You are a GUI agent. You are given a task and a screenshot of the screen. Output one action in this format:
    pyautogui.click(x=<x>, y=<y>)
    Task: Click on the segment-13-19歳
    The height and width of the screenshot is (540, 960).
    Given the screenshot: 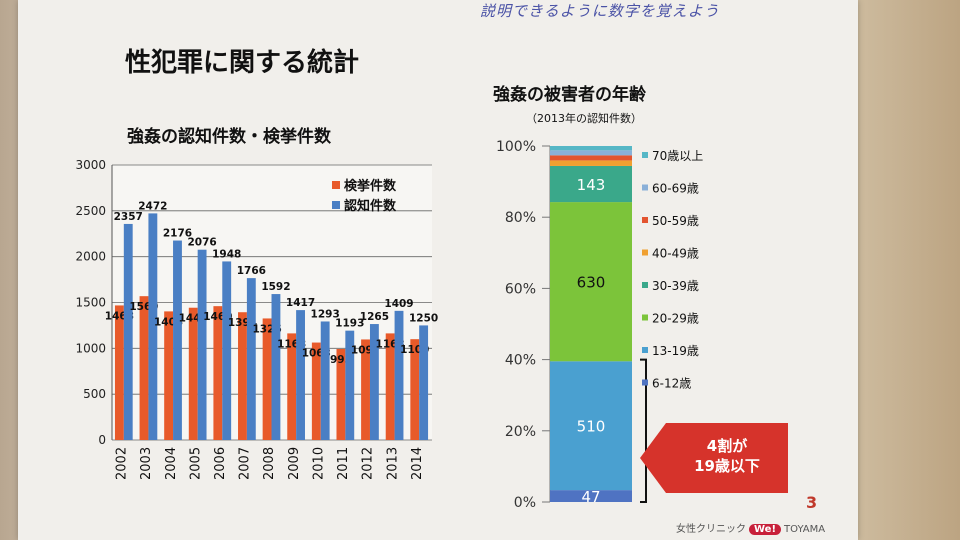 What is the action you would take?
    pyautogui.click(x=591, y=426)
    